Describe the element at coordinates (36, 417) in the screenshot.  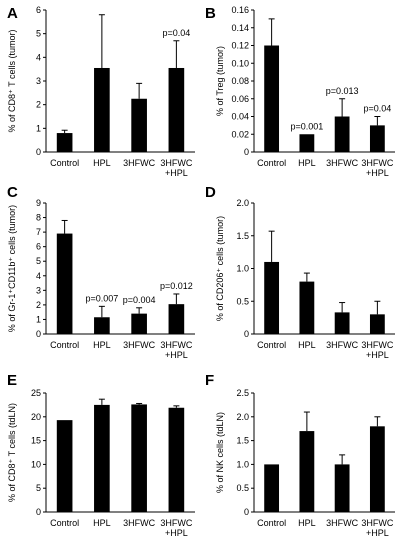
I see `y-tick-label: 20` at that location.